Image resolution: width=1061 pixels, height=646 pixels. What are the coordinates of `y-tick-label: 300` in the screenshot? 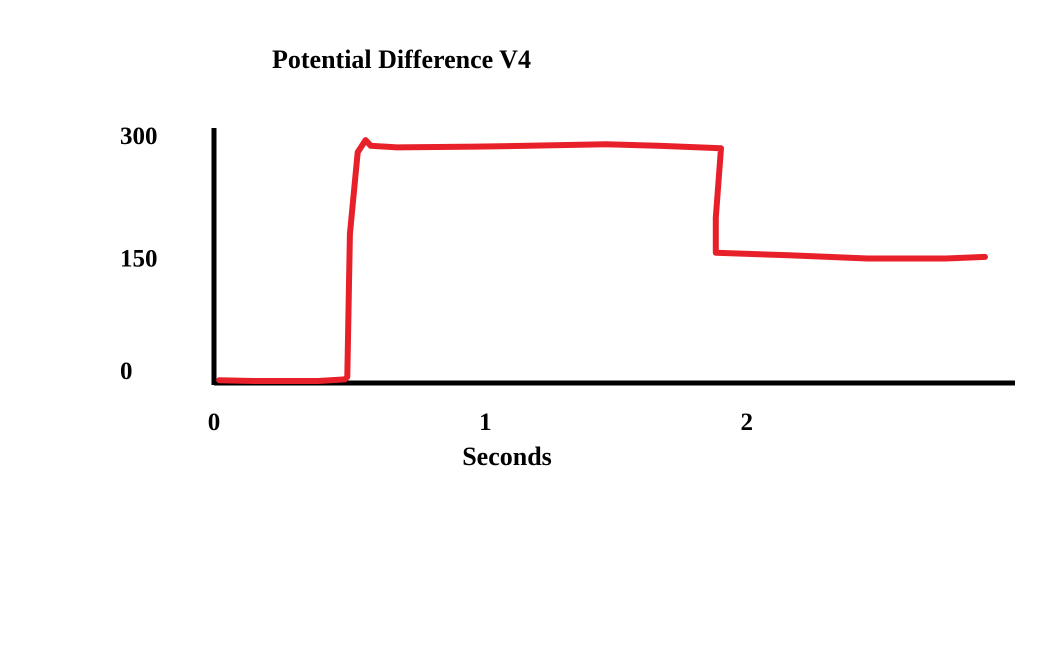 It's located at (139, 136).